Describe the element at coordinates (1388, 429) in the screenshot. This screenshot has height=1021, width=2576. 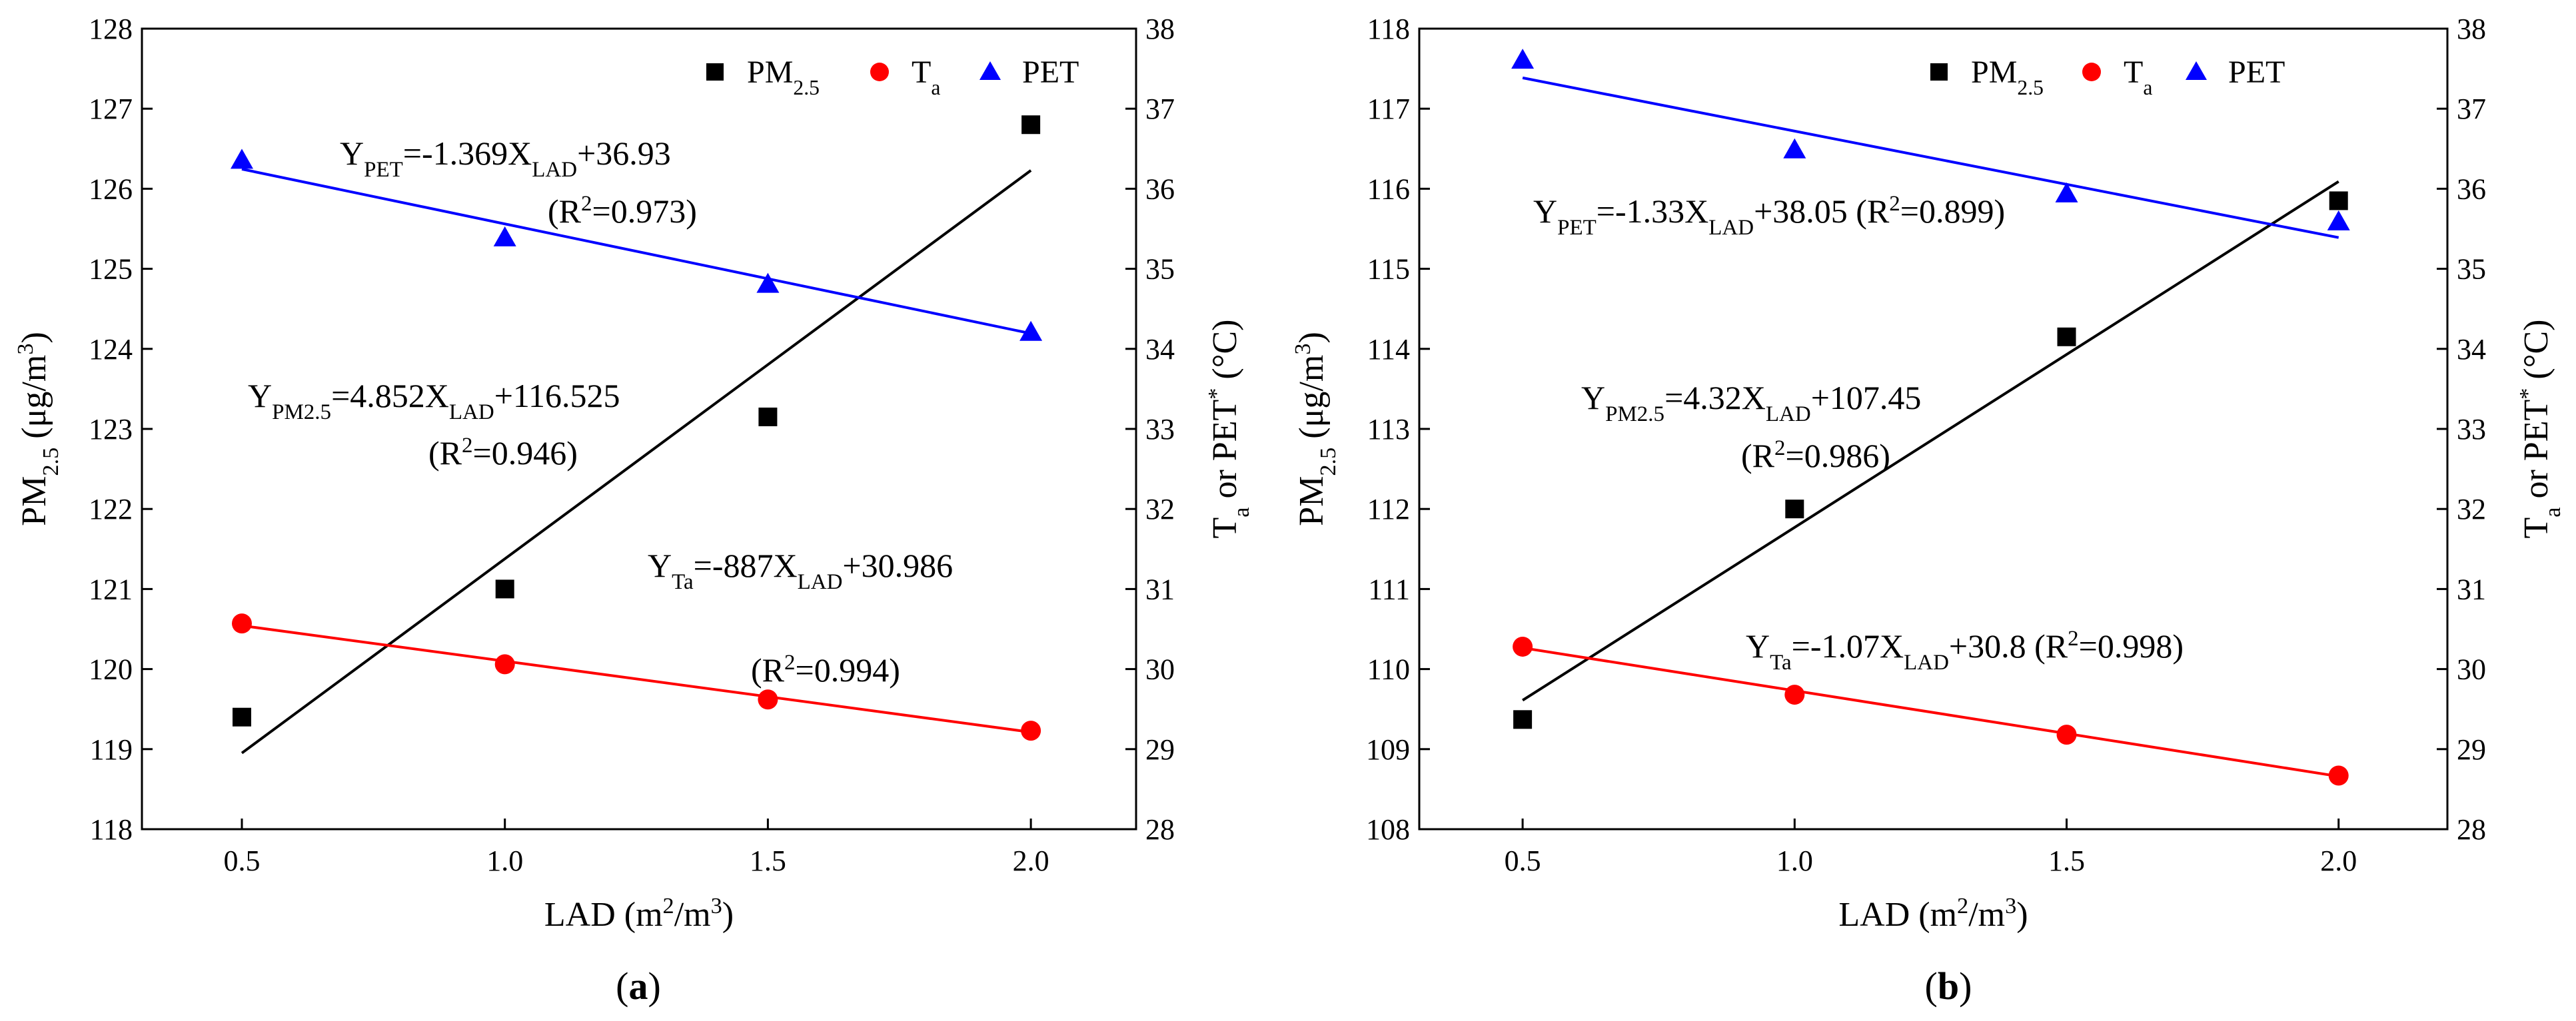
I see `y-left-tick-label: 113` at that location.